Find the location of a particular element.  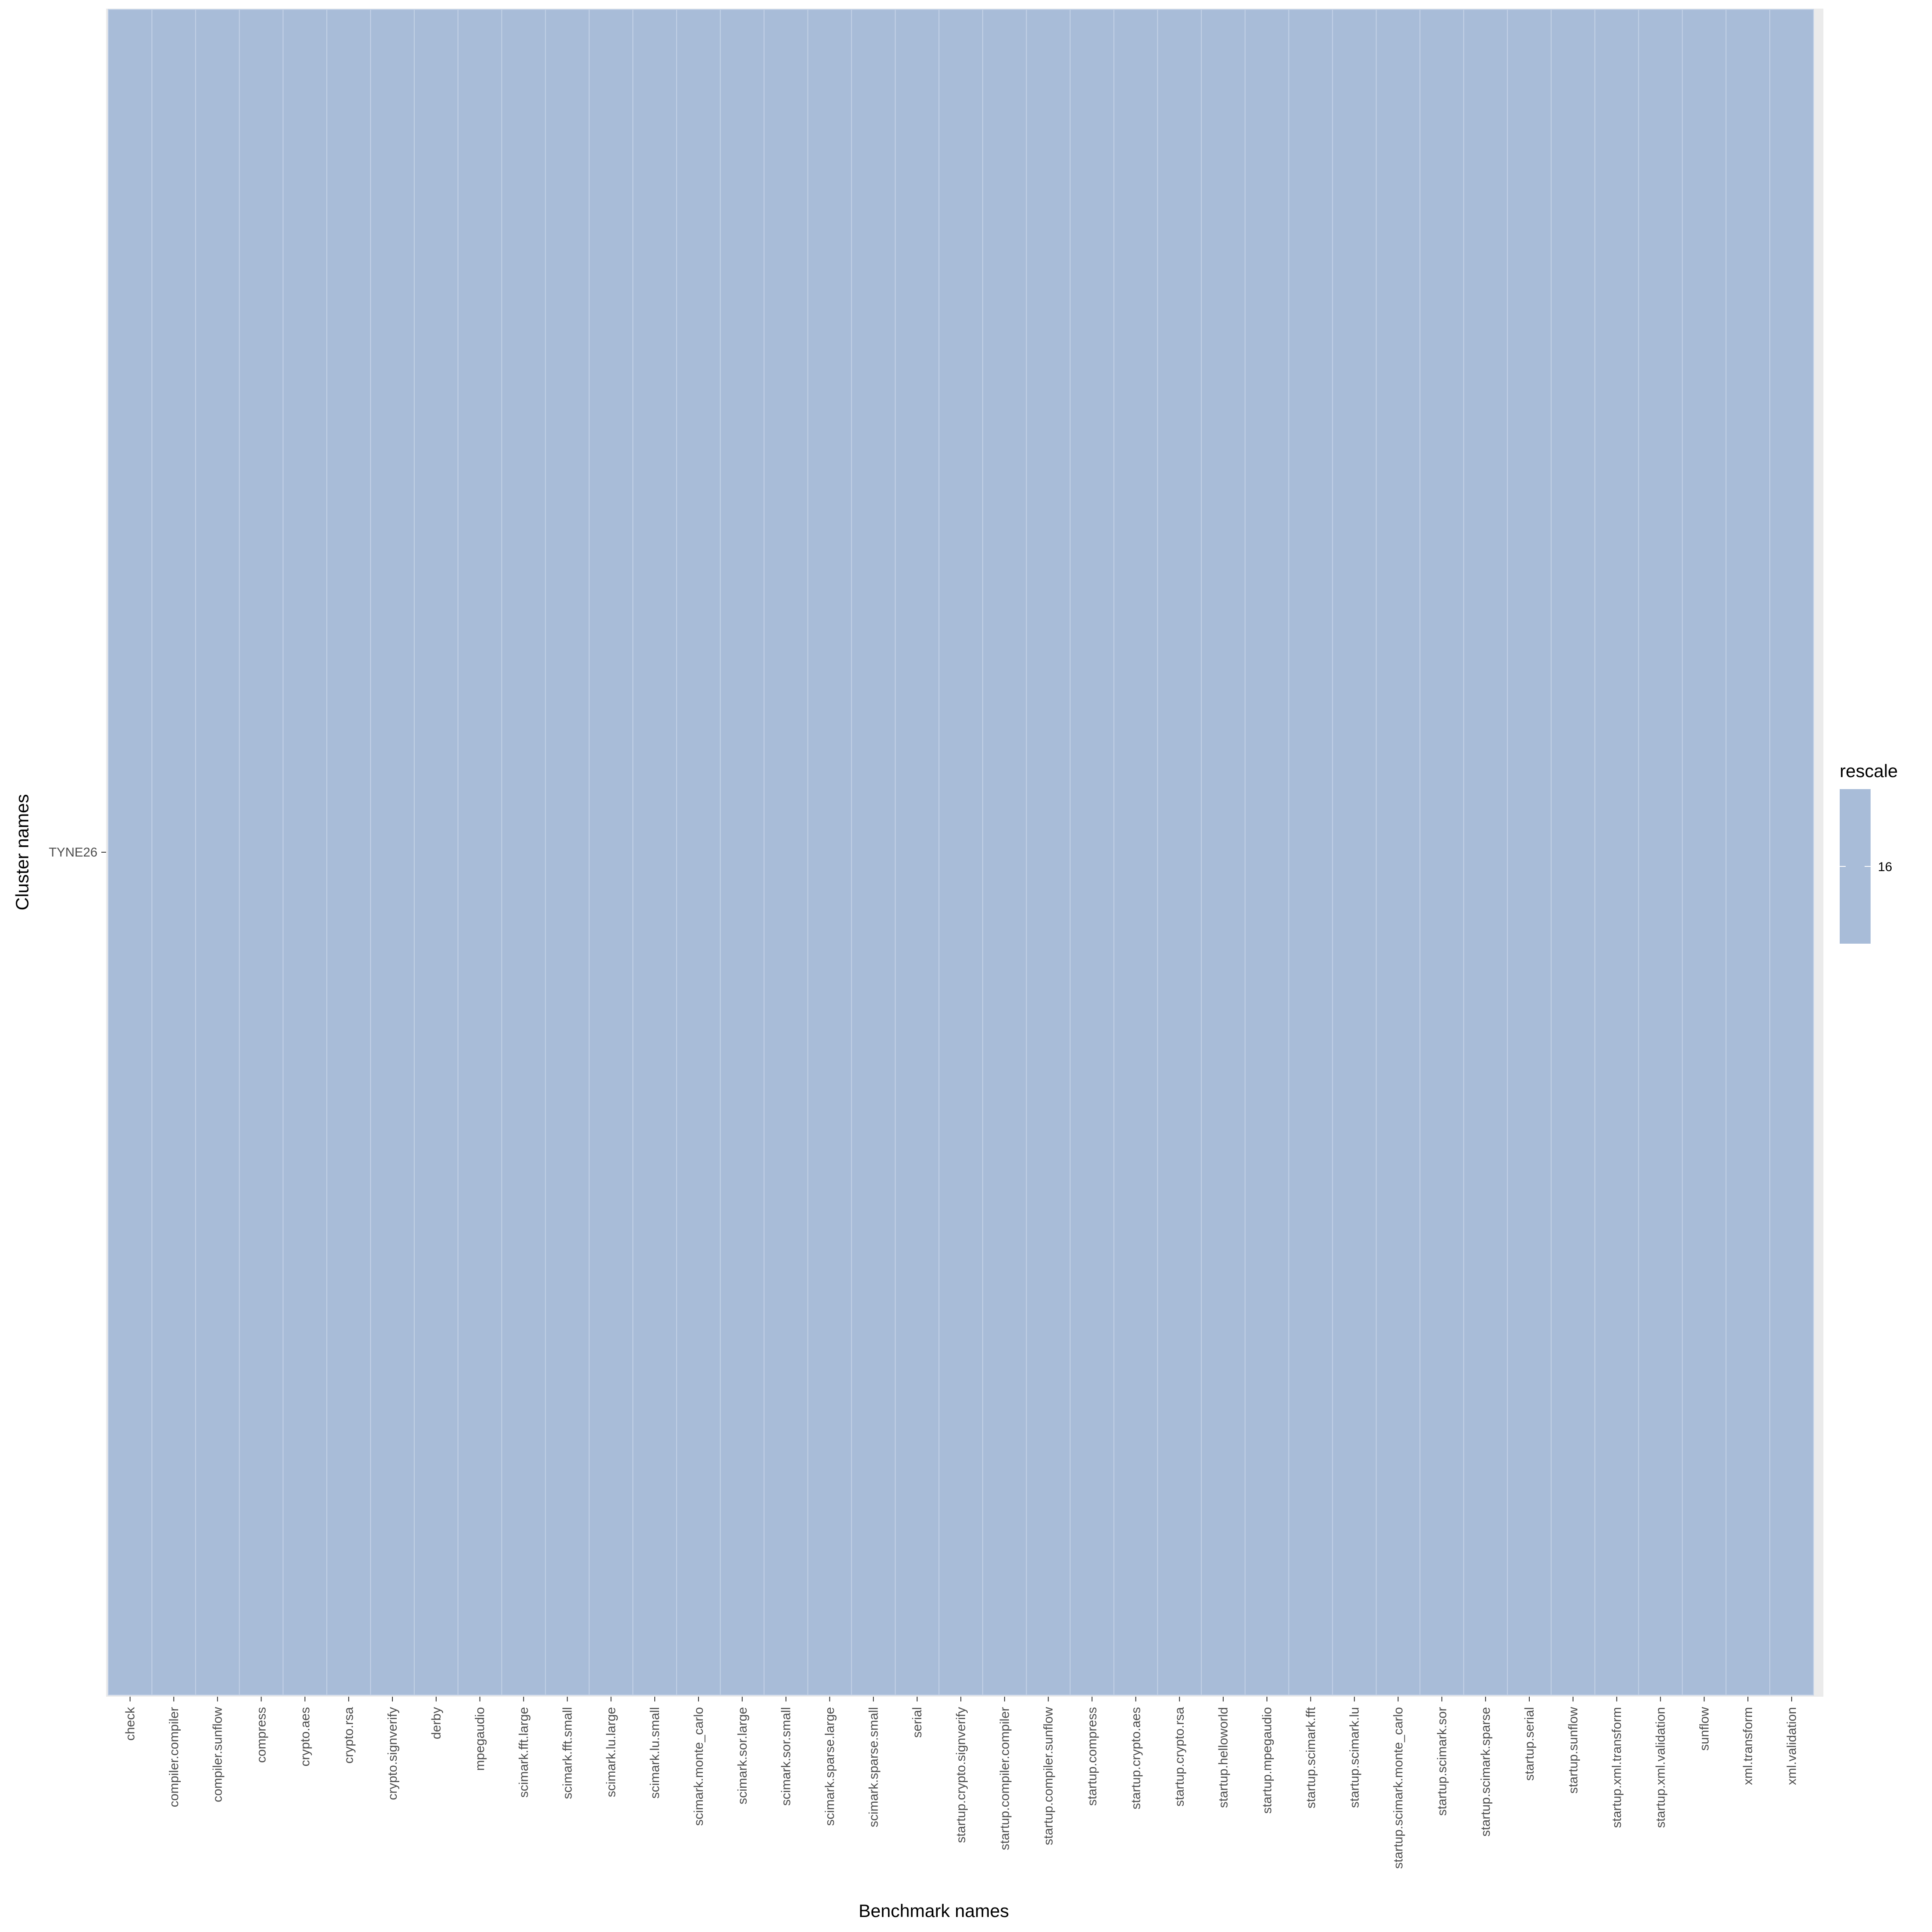

x-axis-title: Benchmark names is located at coordinates (934, 1911).